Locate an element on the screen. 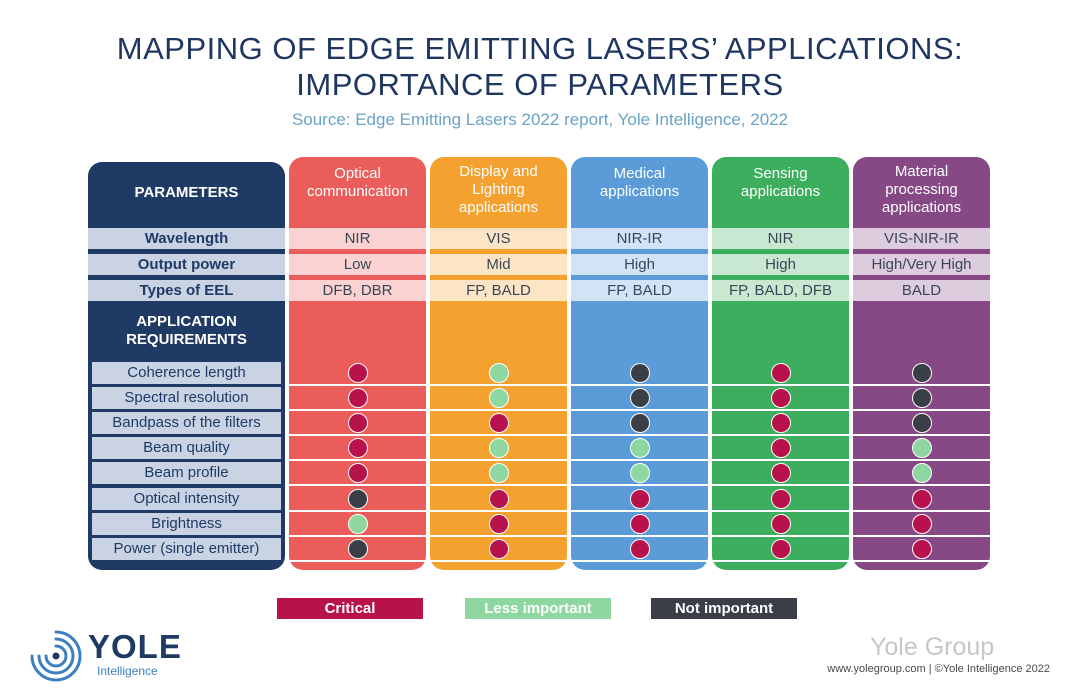 This screenshot has width=1080, height=698. legend-less: Less important is located at coordinates (538, 608).